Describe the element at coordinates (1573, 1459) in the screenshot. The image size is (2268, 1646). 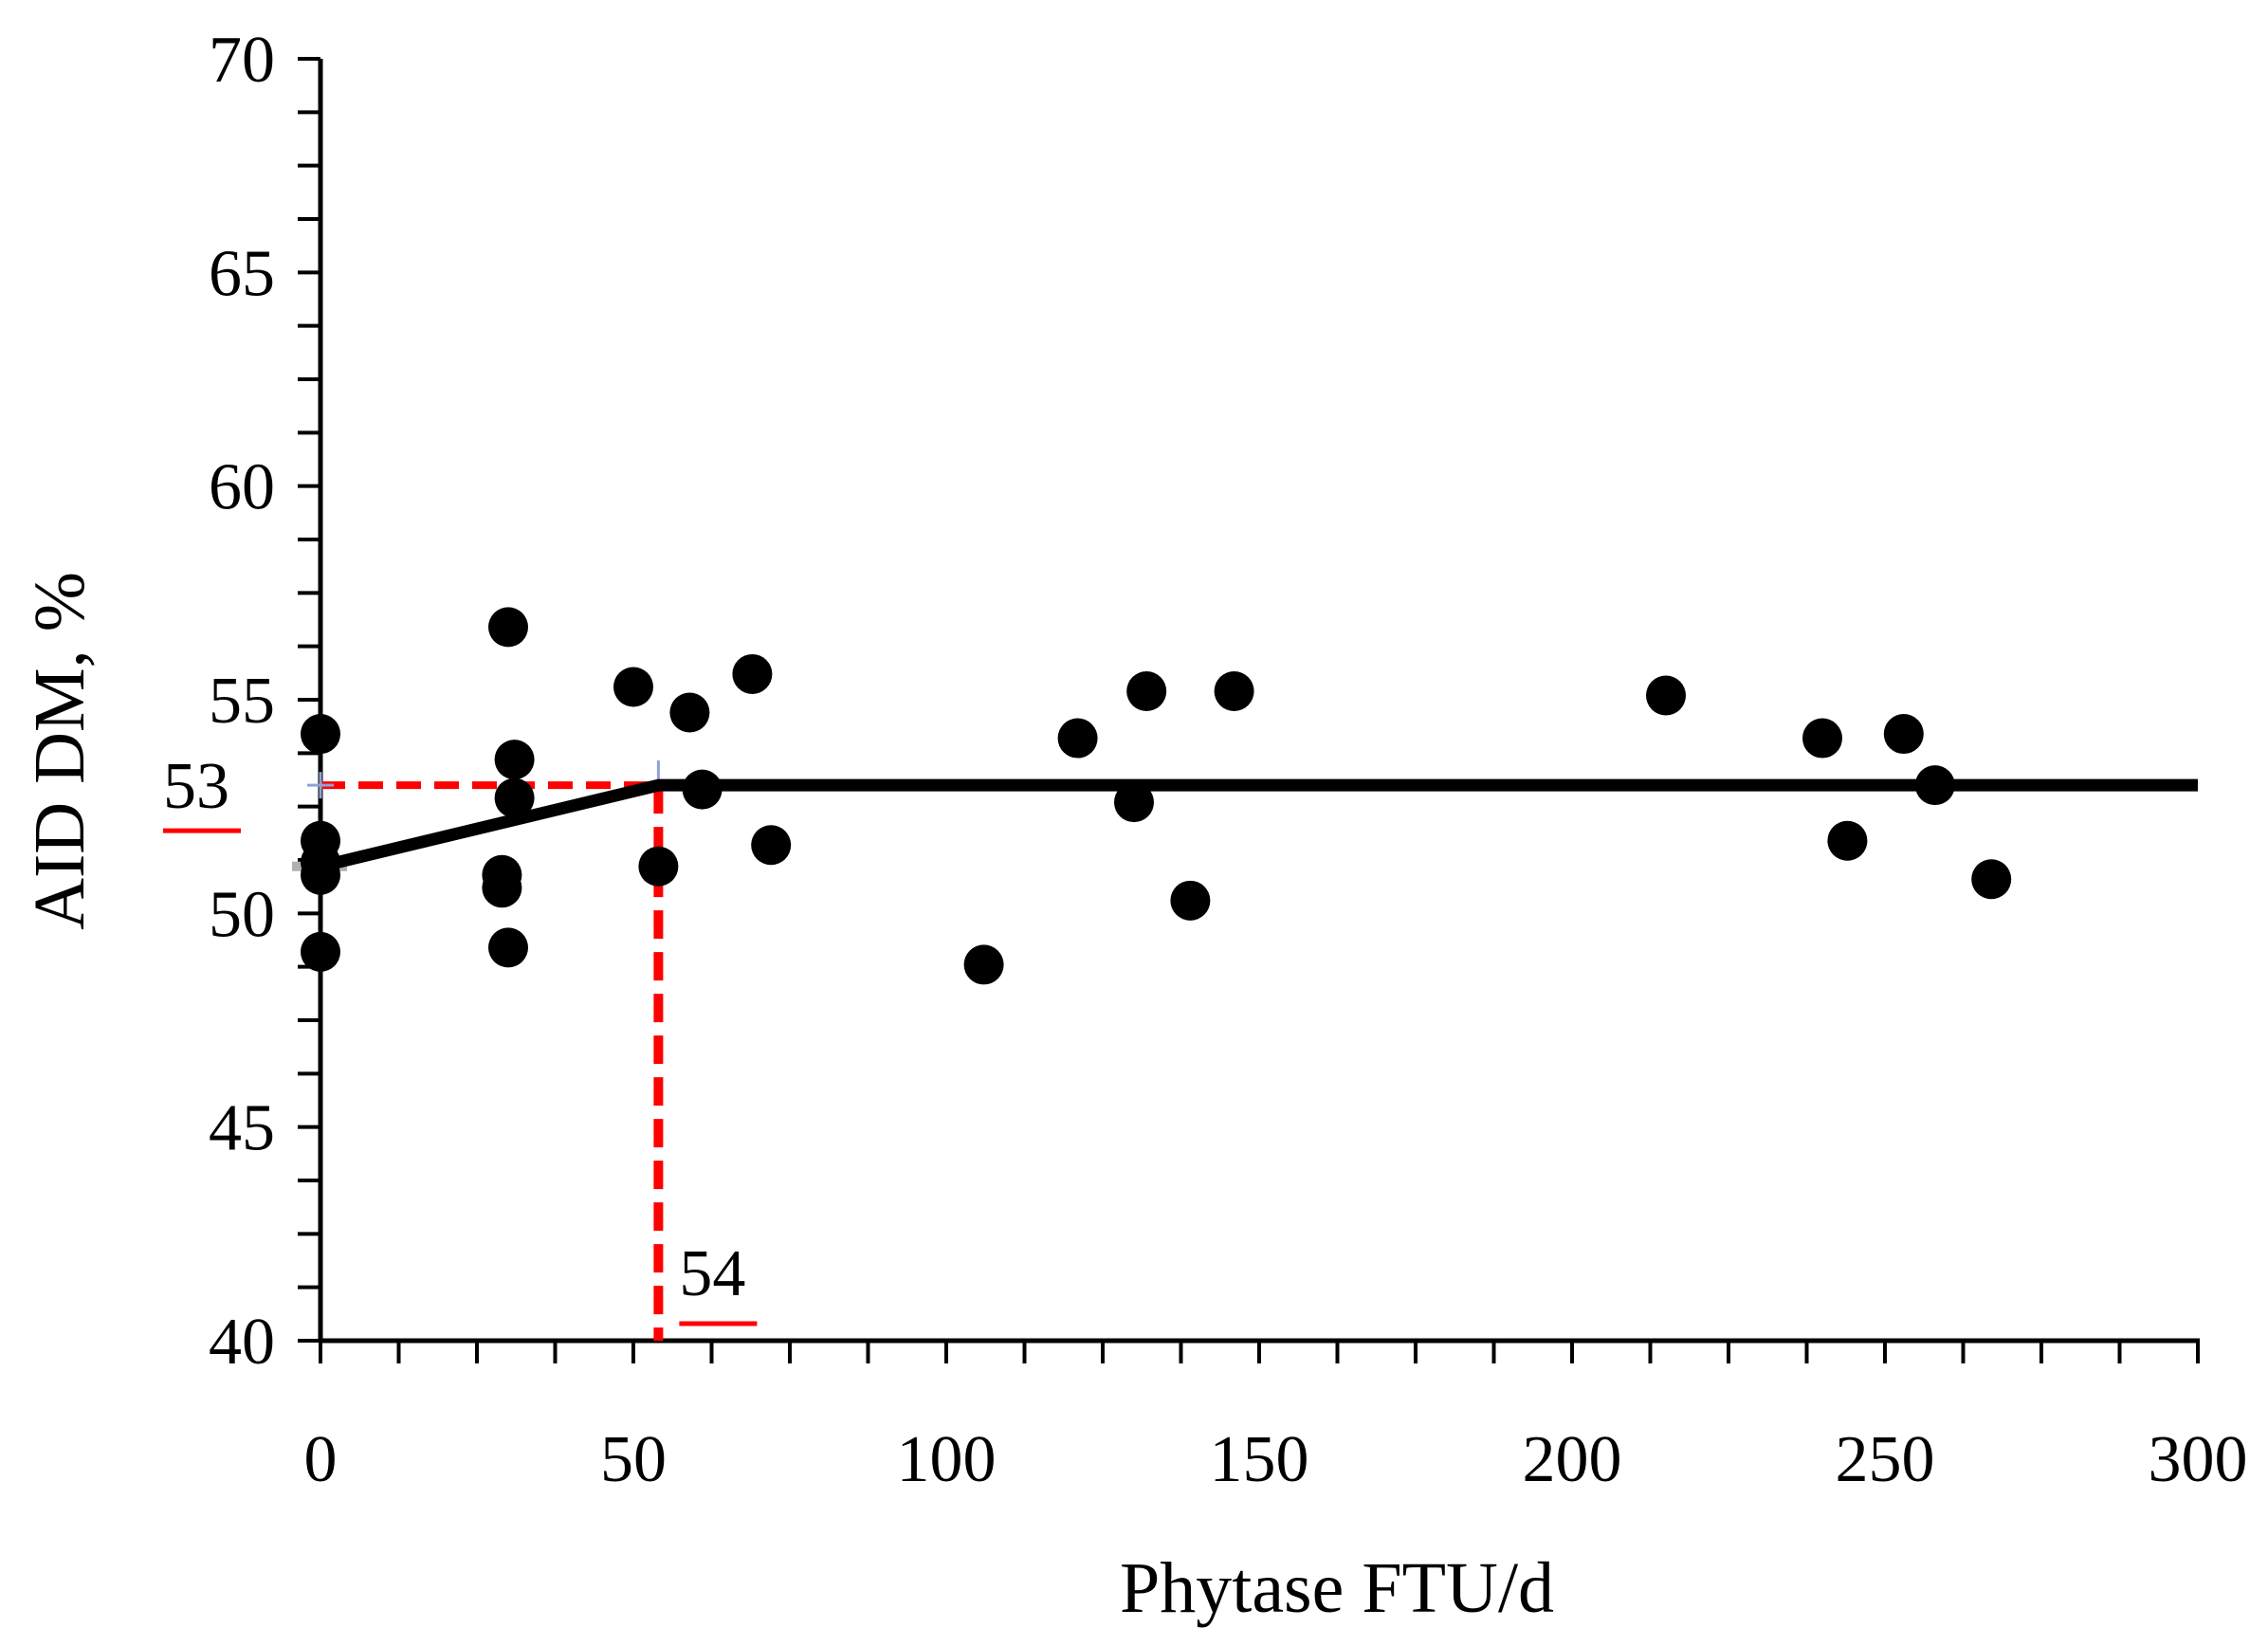
I see `x-tick-label: 200` at that location.